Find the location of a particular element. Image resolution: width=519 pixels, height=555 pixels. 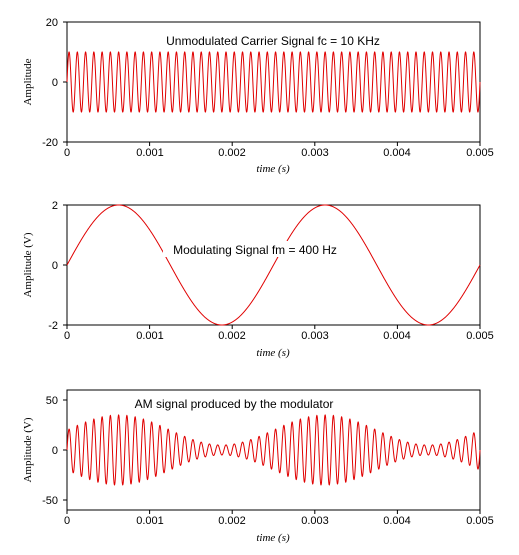

carrier-annotation: Unmodulated Carrier Signal fc = 10 KHz is located at coordinates (273, 41).